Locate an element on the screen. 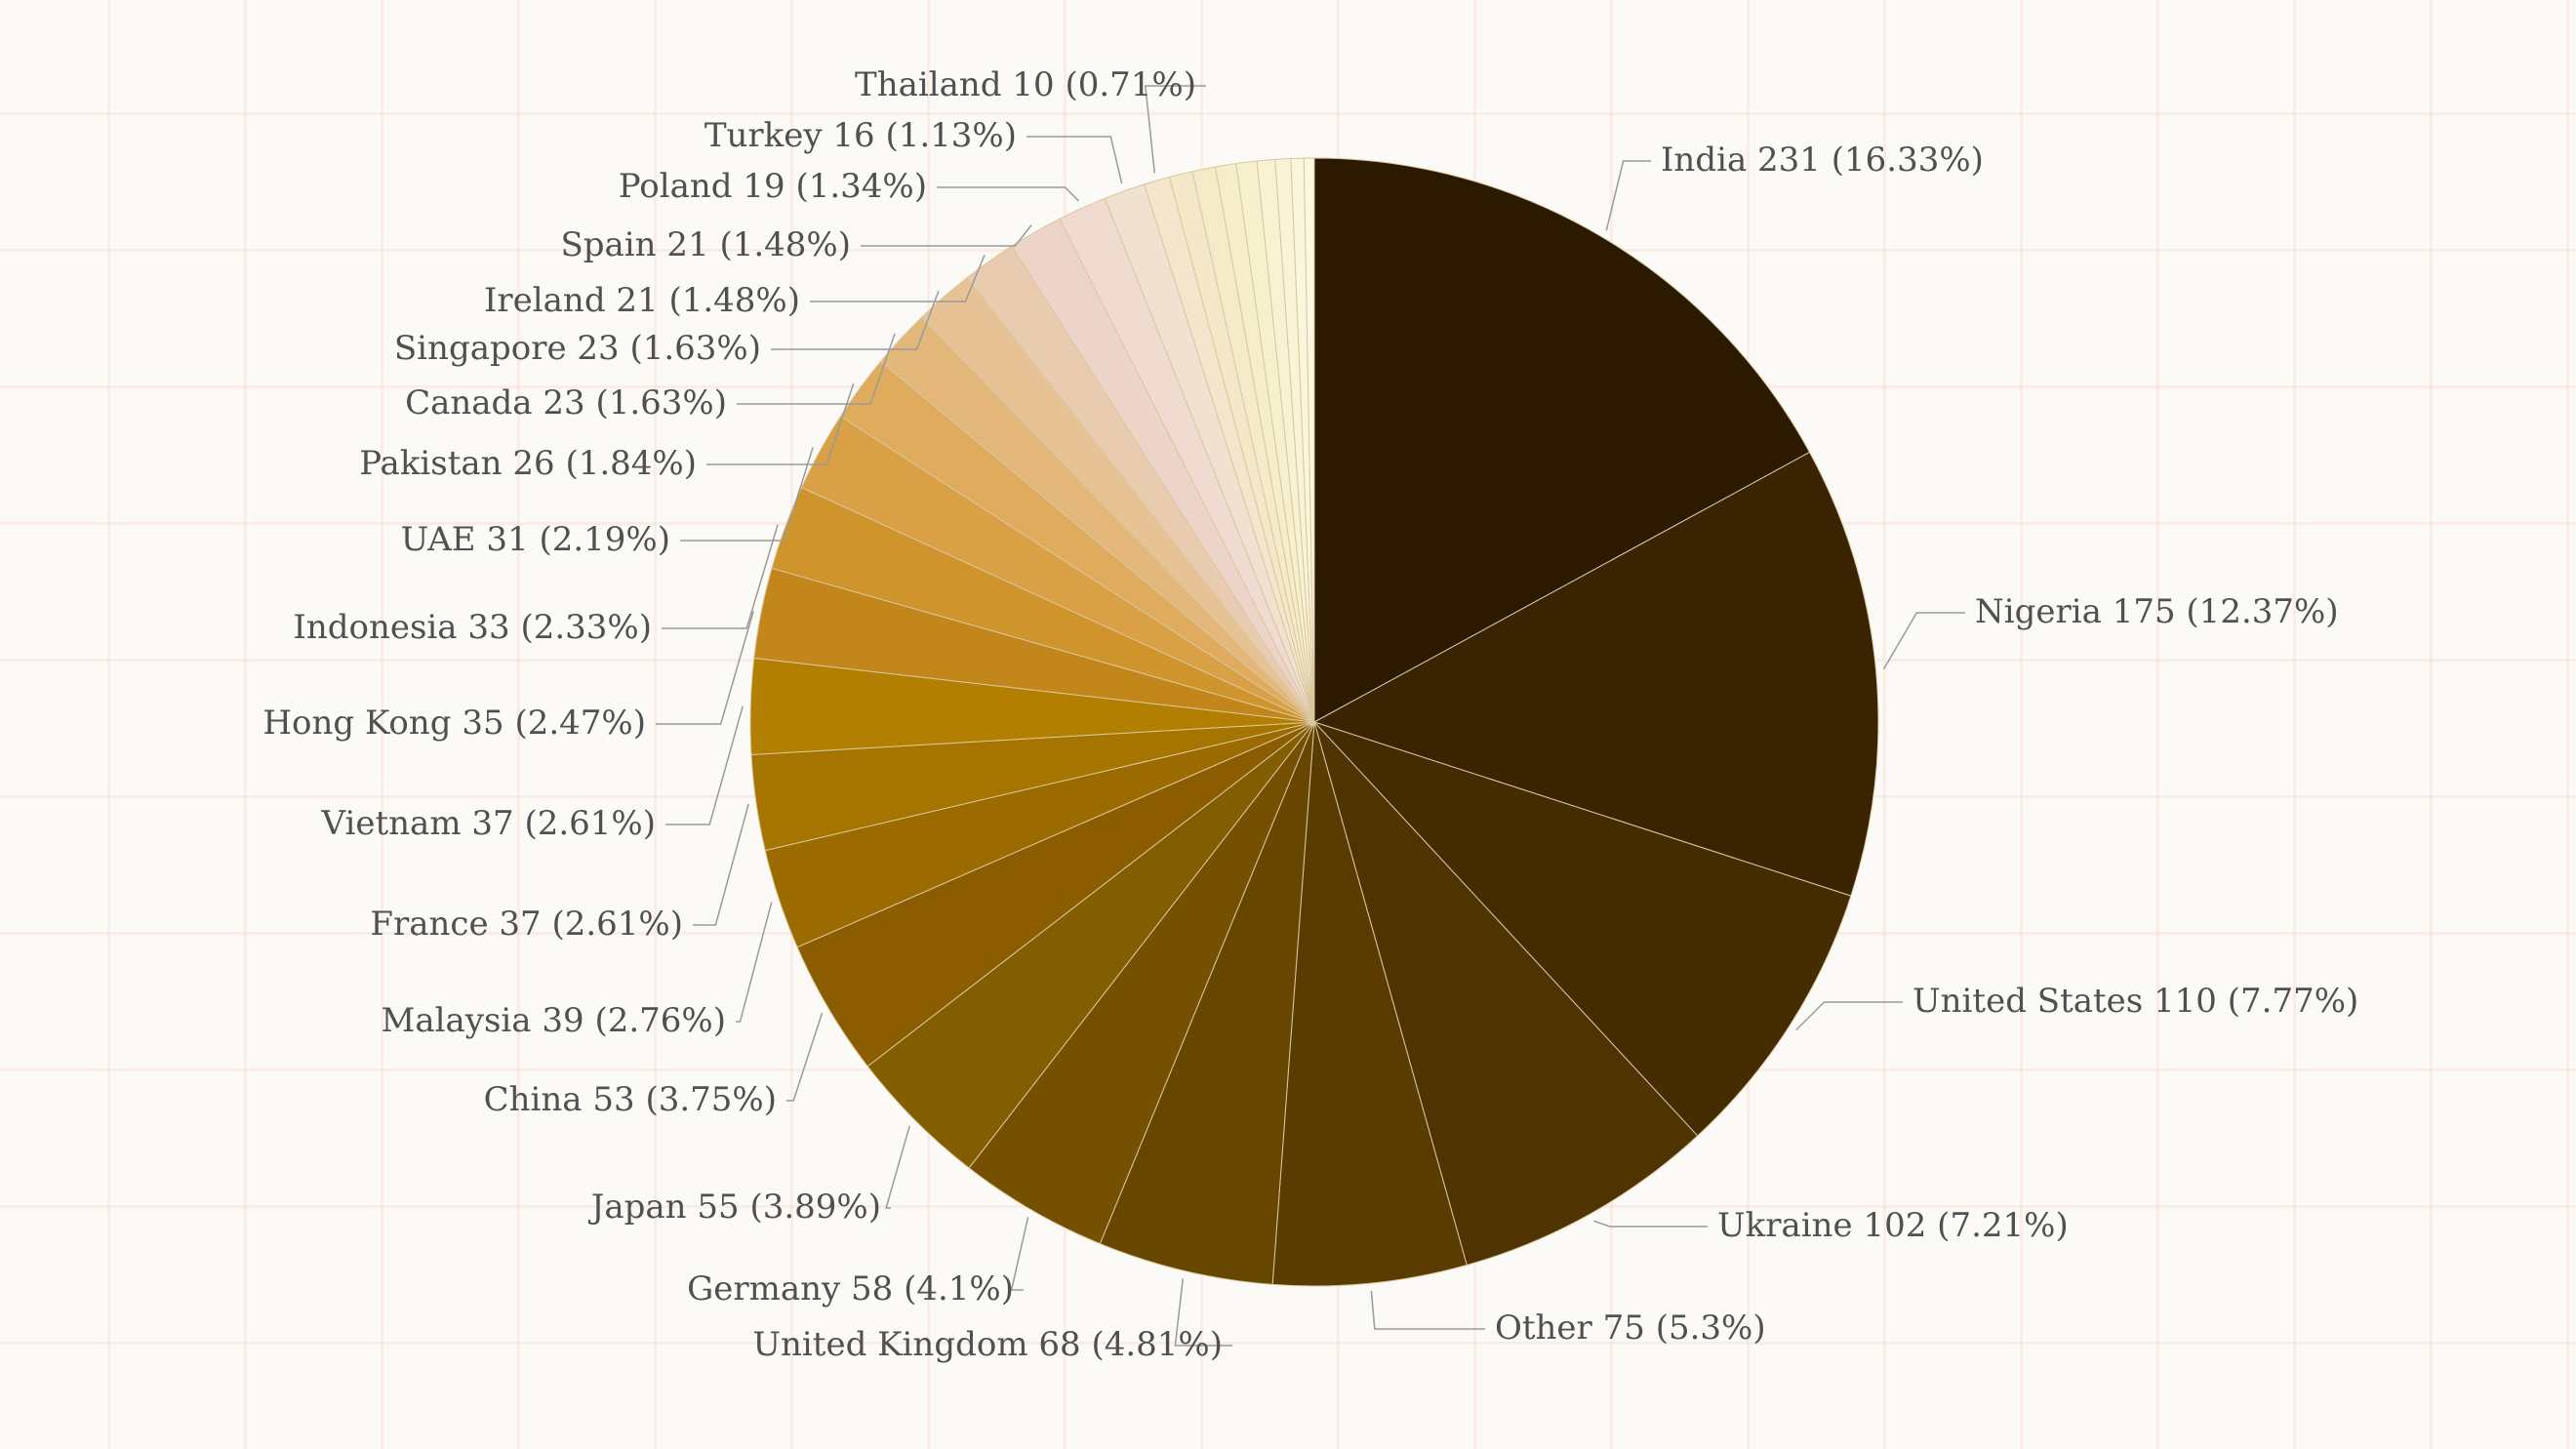  leader-line-poland is located at coordinates (1008, 194).